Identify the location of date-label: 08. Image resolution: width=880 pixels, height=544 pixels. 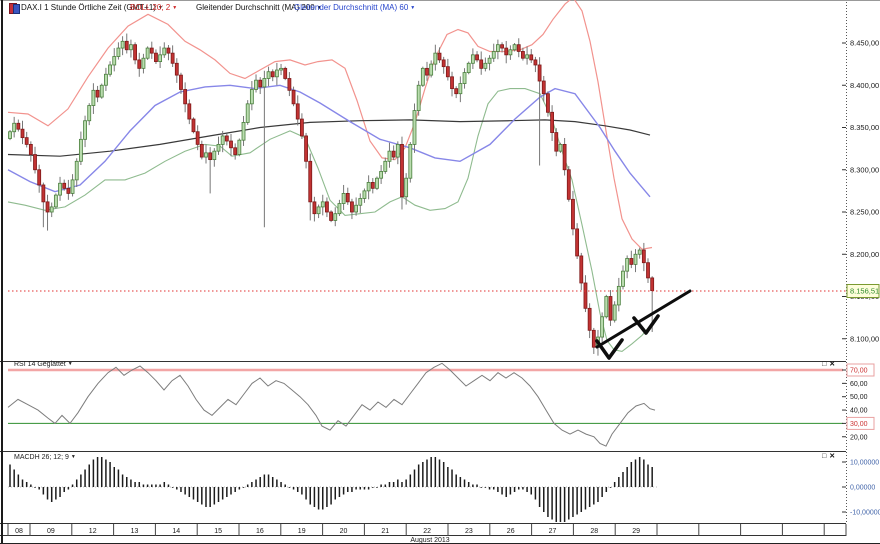
(19, 531).